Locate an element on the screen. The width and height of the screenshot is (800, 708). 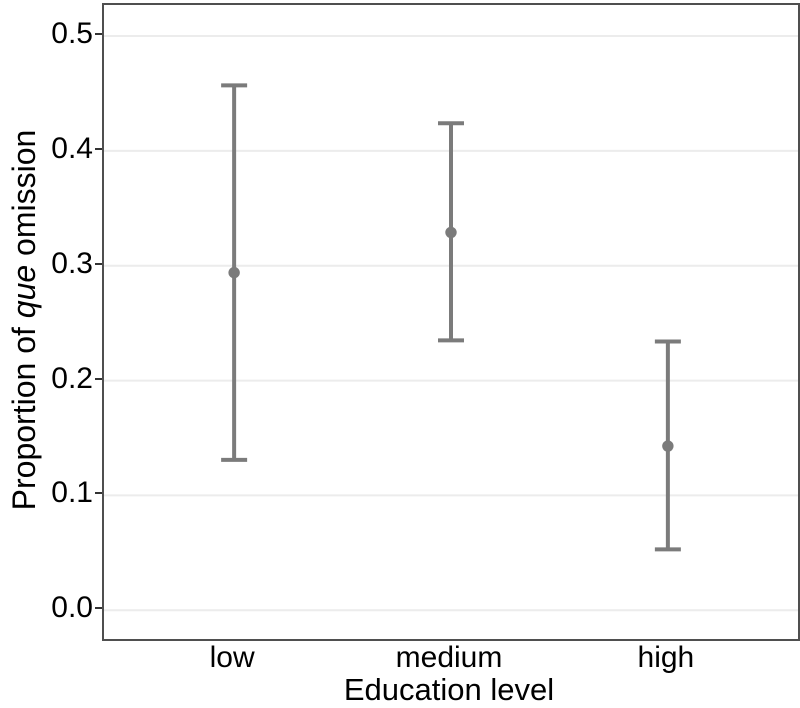
y-tick-label: 0.5 is located at coordinates (72, 33).